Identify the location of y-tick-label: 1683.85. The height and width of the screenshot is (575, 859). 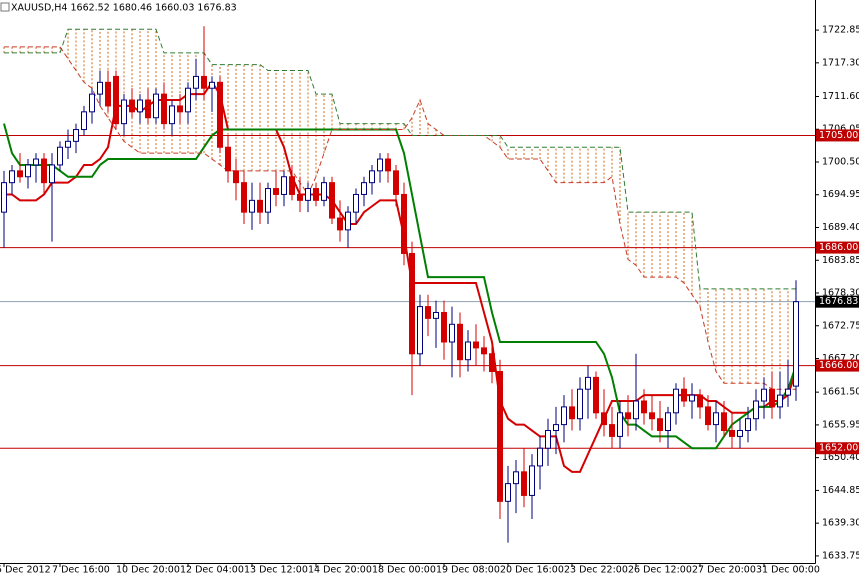
(840, 260).